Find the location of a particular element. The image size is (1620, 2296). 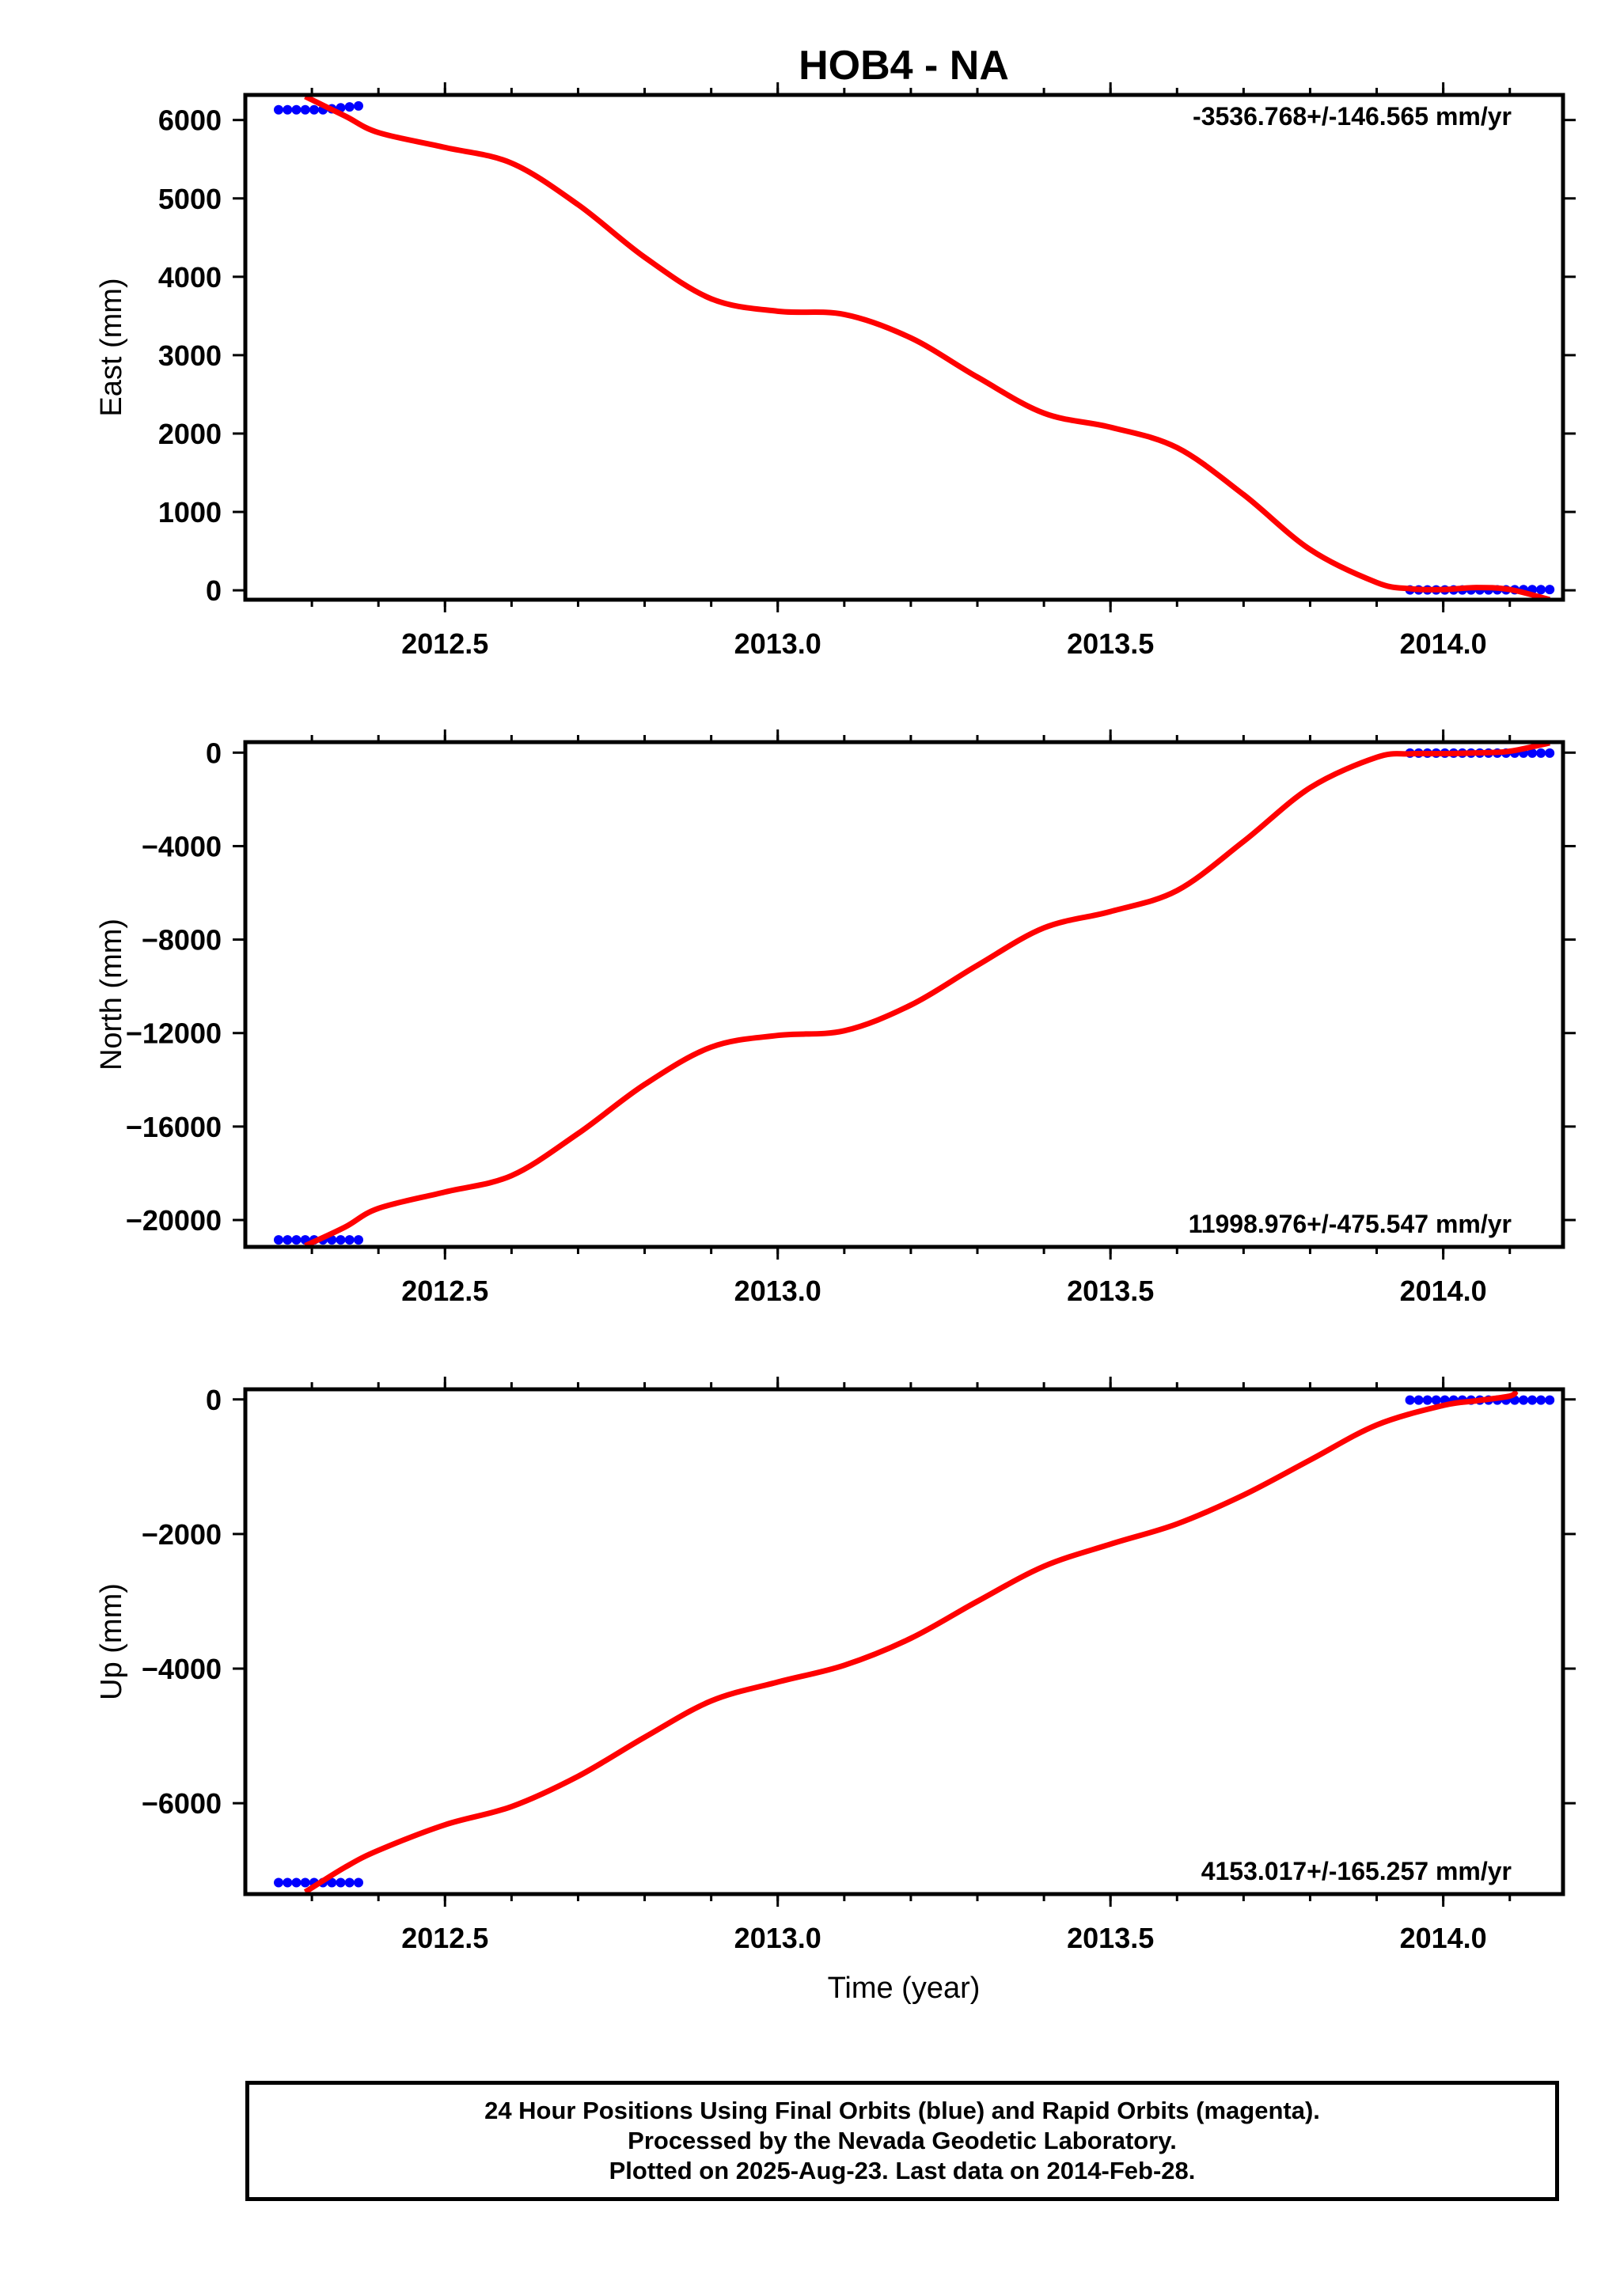

y-tick-label: −12000 is located at coordinates (174, 1033).